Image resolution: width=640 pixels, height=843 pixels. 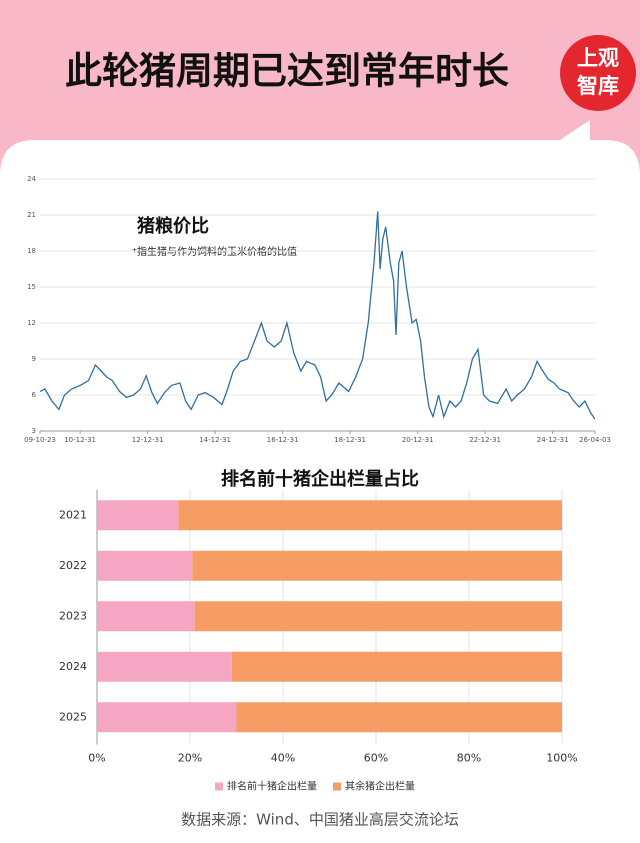 What do you see at coordinates (595, 440) in the screenshot?
I see `x-tick-label: 26-04-03` at bounding box center [595, 440].